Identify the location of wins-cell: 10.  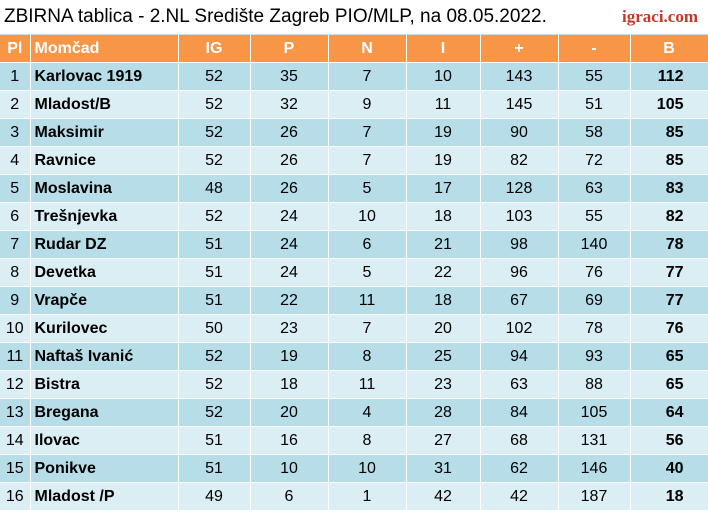
(289, 468).